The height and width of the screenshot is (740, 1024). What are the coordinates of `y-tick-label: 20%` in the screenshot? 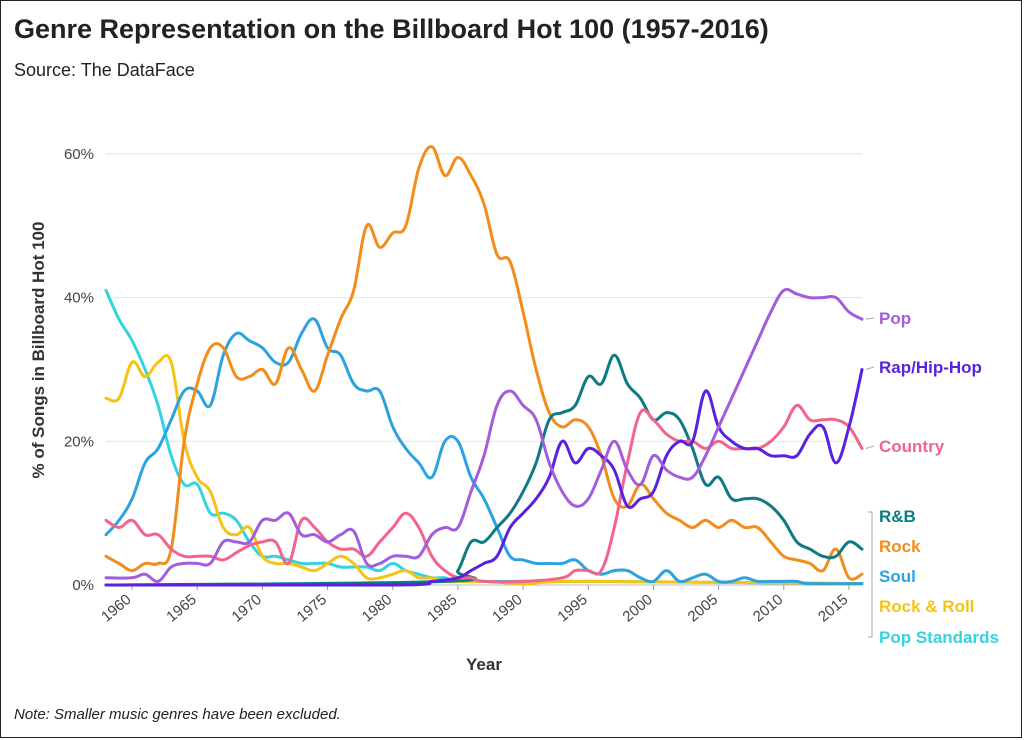 It's located at (79, 441).